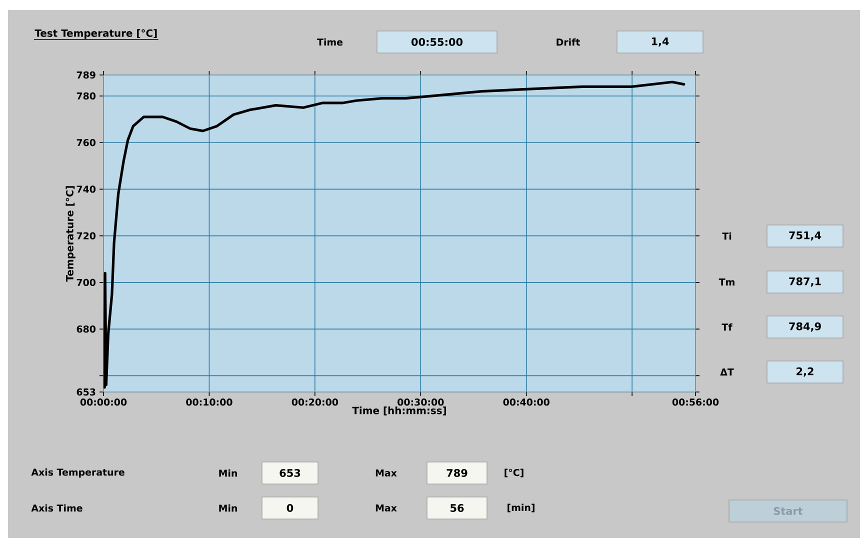  What do you see at coordinates (86, 189) in the screenshot?
I see `y-tick-label: 740` at bounding box center [86, 189].